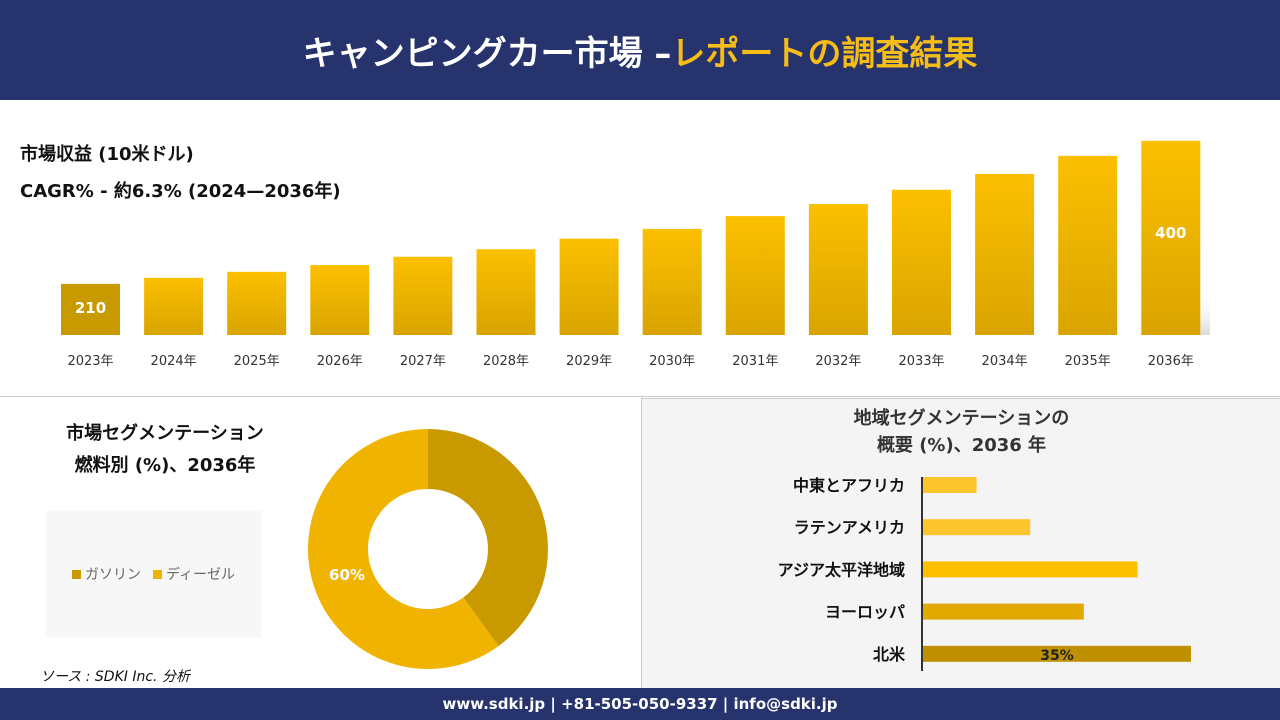 This screenshot has width=1280, height=720. I want to click on chart-subtitle: CAGR% - 約6.3% (2024—2036年), so click(180, 191).